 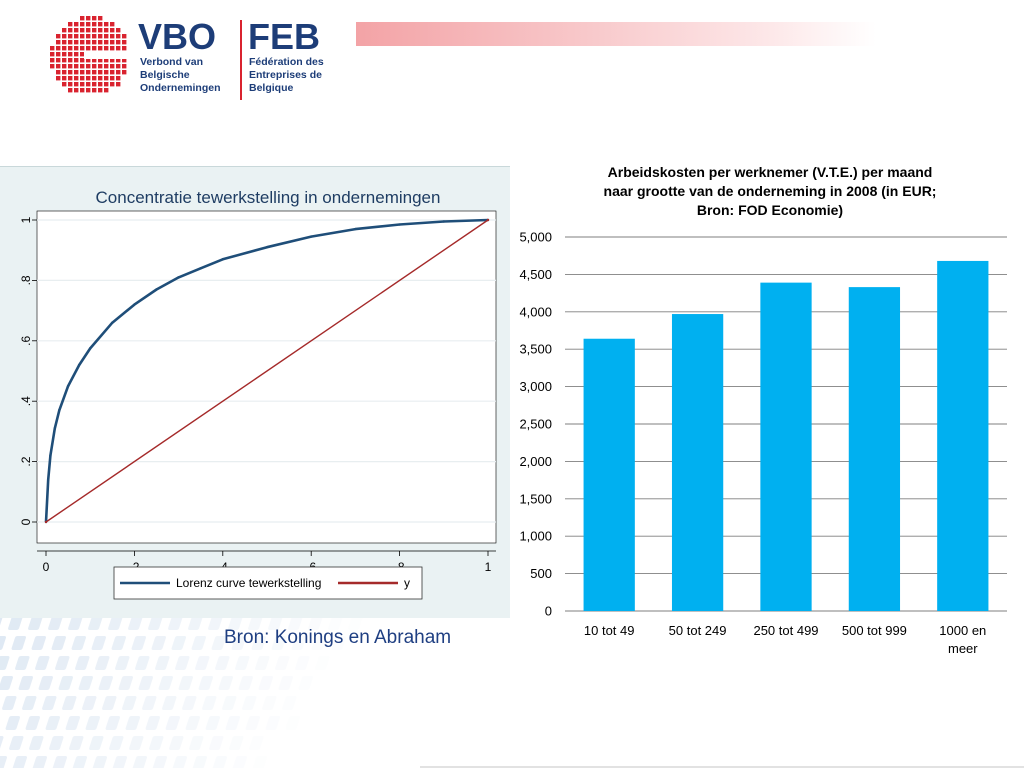 I want to click on bar-category-label: 10 tot 49, so click(x=609, y=630).